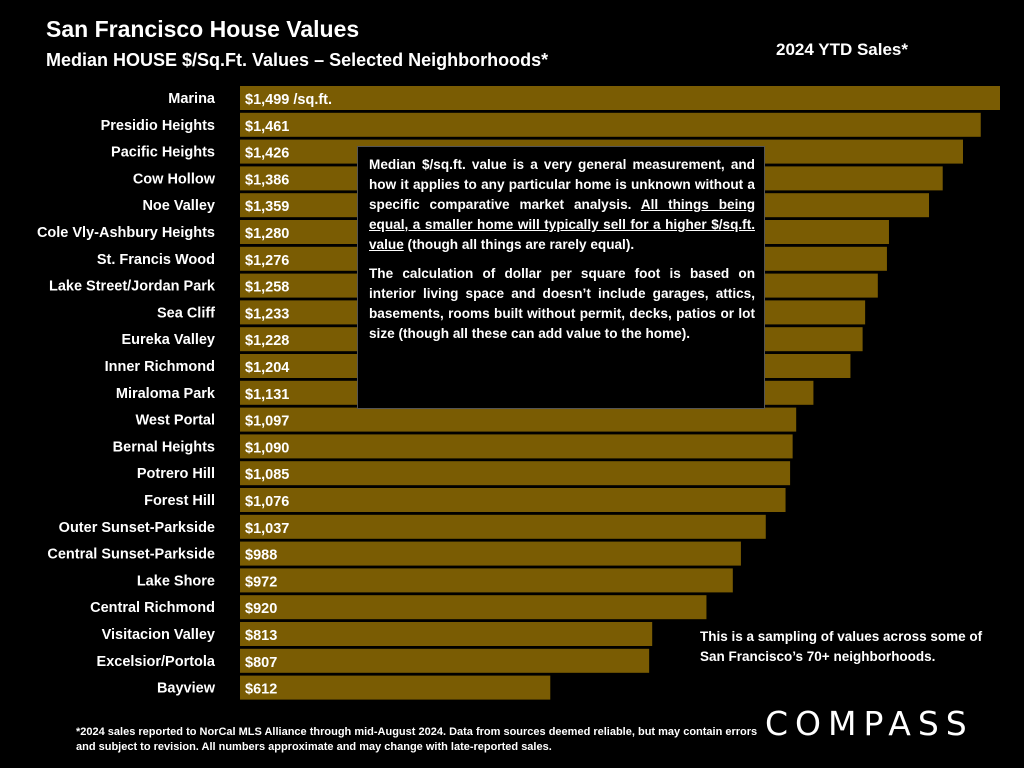 The height and width of the screenshot is (768, 1024). I want to click on value-label-22: $612, so click(261, 690).